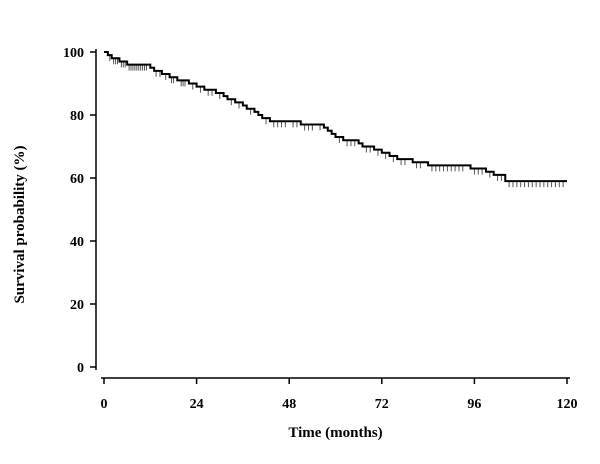  I want to click on y-ticks: 0 20 40 60 80 100, so click(79, 211).